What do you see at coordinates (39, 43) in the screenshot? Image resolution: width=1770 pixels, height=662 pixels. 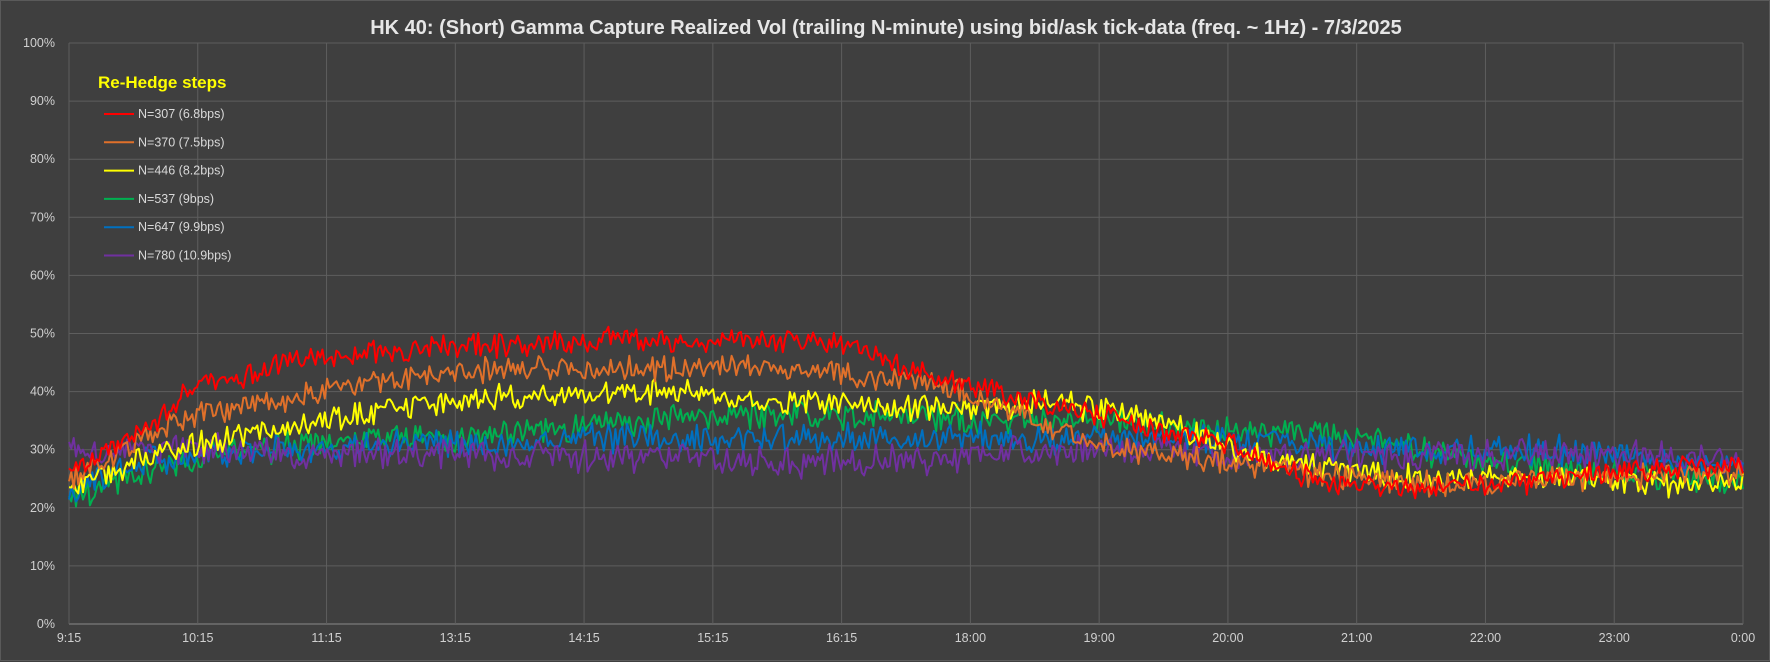 I see `y-tick-label: 100%` at bounding box center [39, 43].